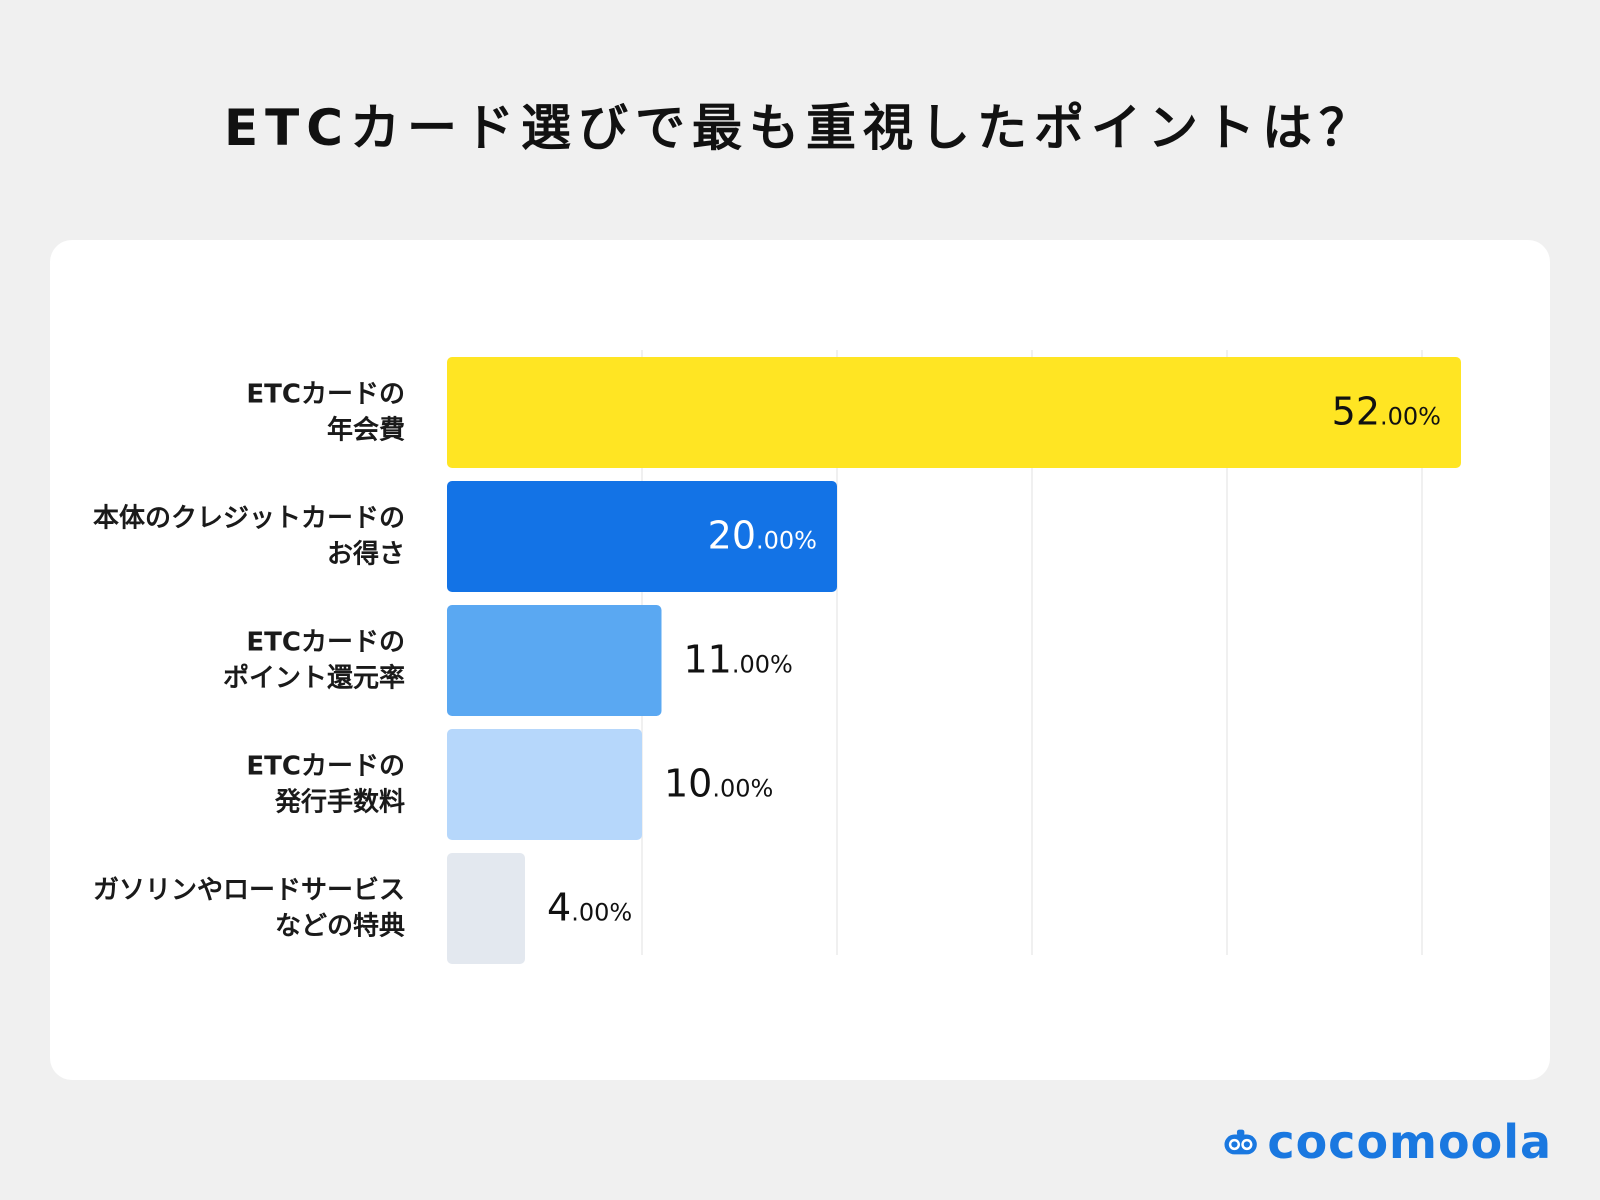  I want to click on data-label: 11.00%, so click(738, 660).